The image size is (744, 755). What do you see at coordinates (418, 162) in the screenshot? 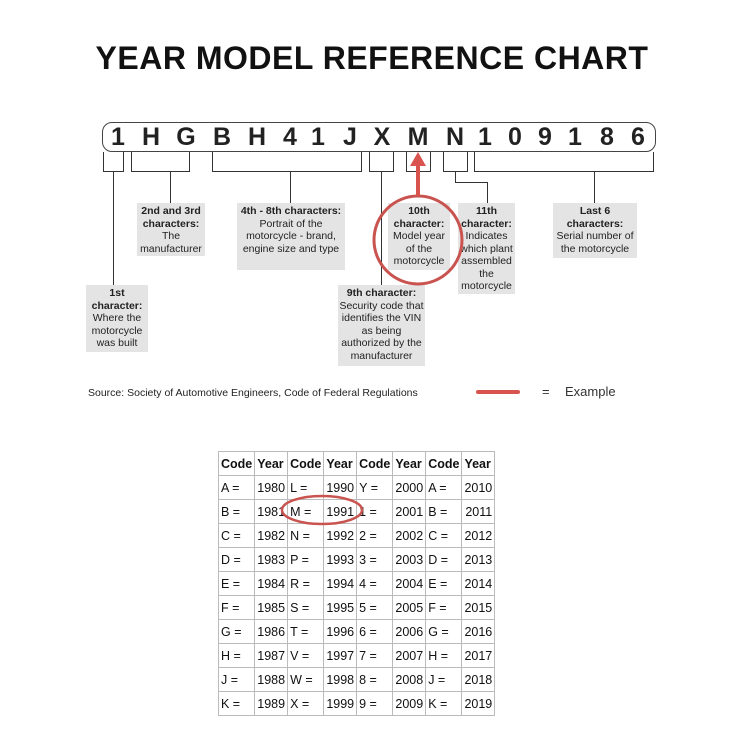
I see `bracket-10th` at bounding box center [418, 162].